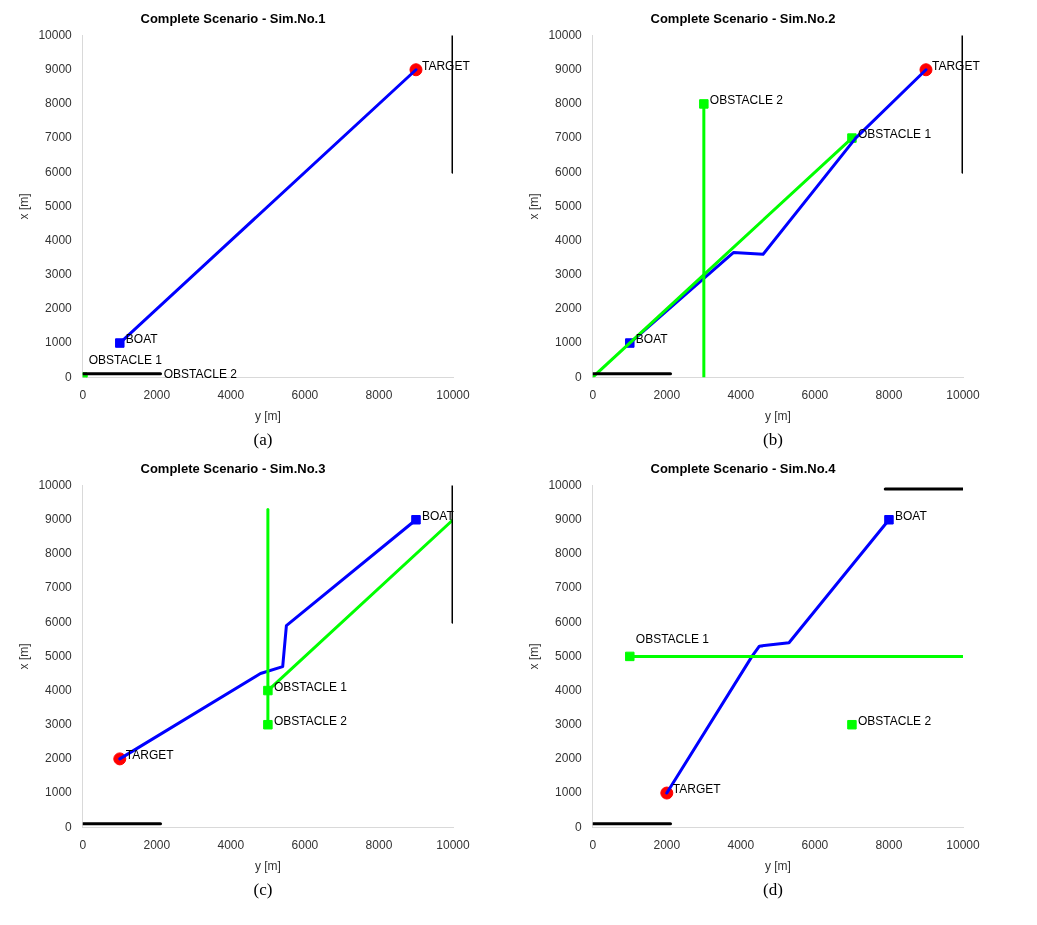 Image resolution: width=1037 pixels, height=925 pixels. Describe the element at coordinates (773, 440) in the screenshot. I see `text: (b)` at that location.